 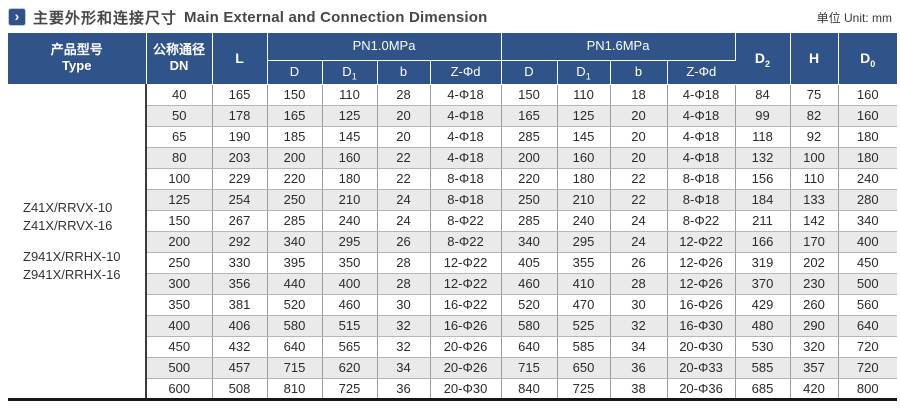 What do you see at coordinates (179, 284) in the screenshot?
I see `dimension-cell: 300` at bounding box center [179, 284].